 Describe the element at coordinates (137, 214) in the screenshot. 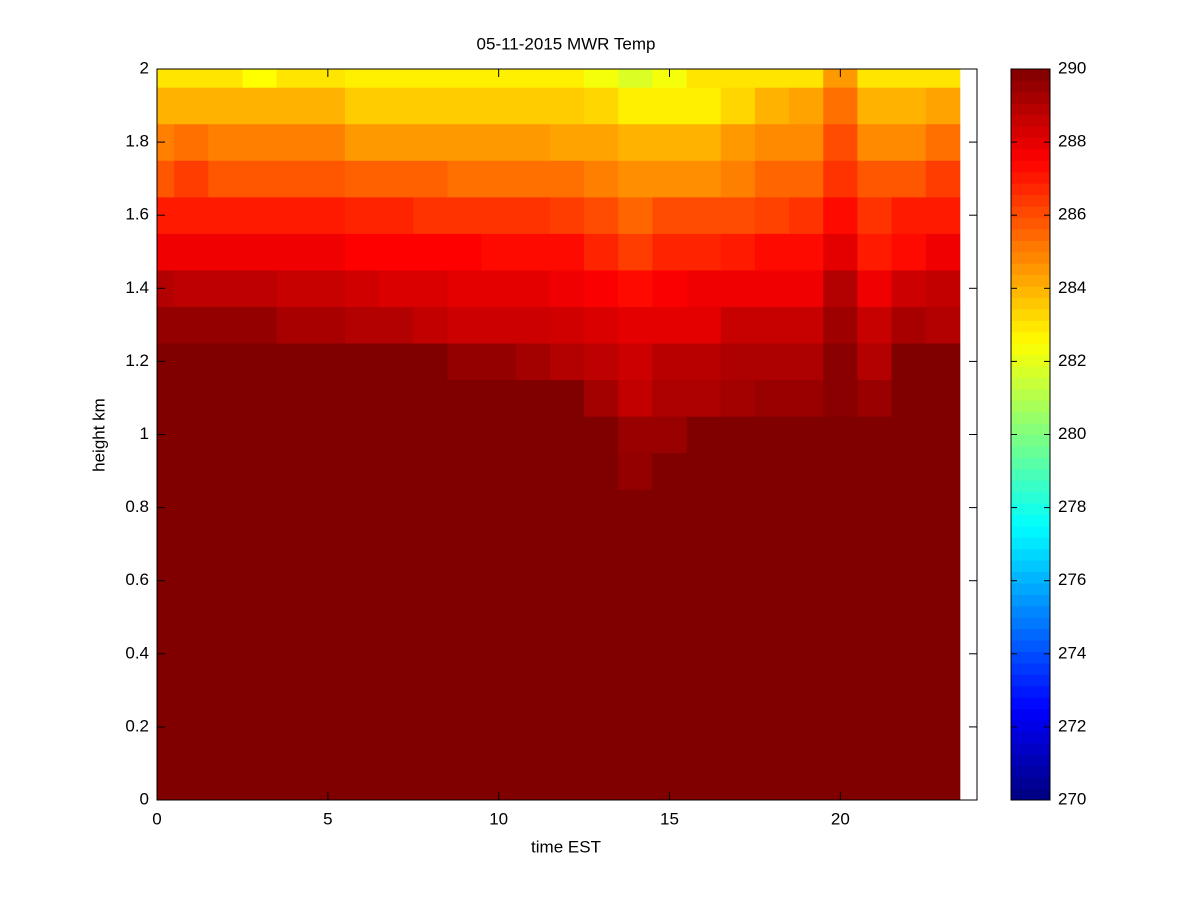

I see `y-tick-label: 1.6` at that location.